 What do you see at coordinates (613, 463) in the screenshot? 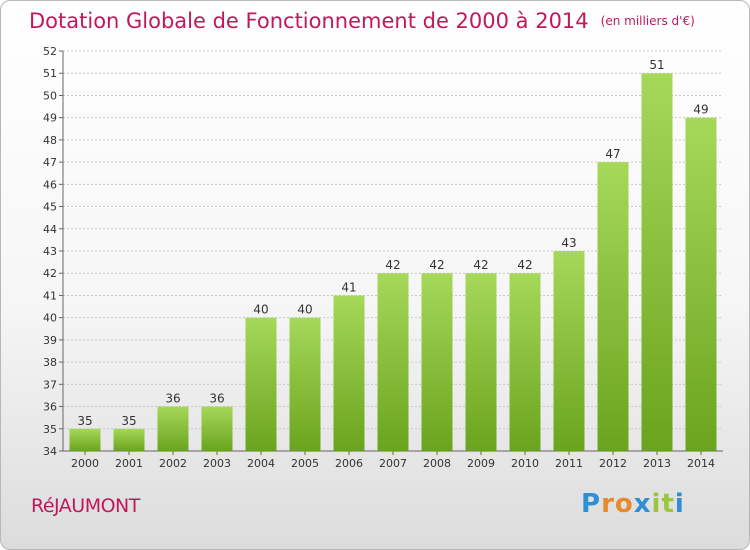
I see `x-tick-label: 2012` at bounding box center [613, 463].